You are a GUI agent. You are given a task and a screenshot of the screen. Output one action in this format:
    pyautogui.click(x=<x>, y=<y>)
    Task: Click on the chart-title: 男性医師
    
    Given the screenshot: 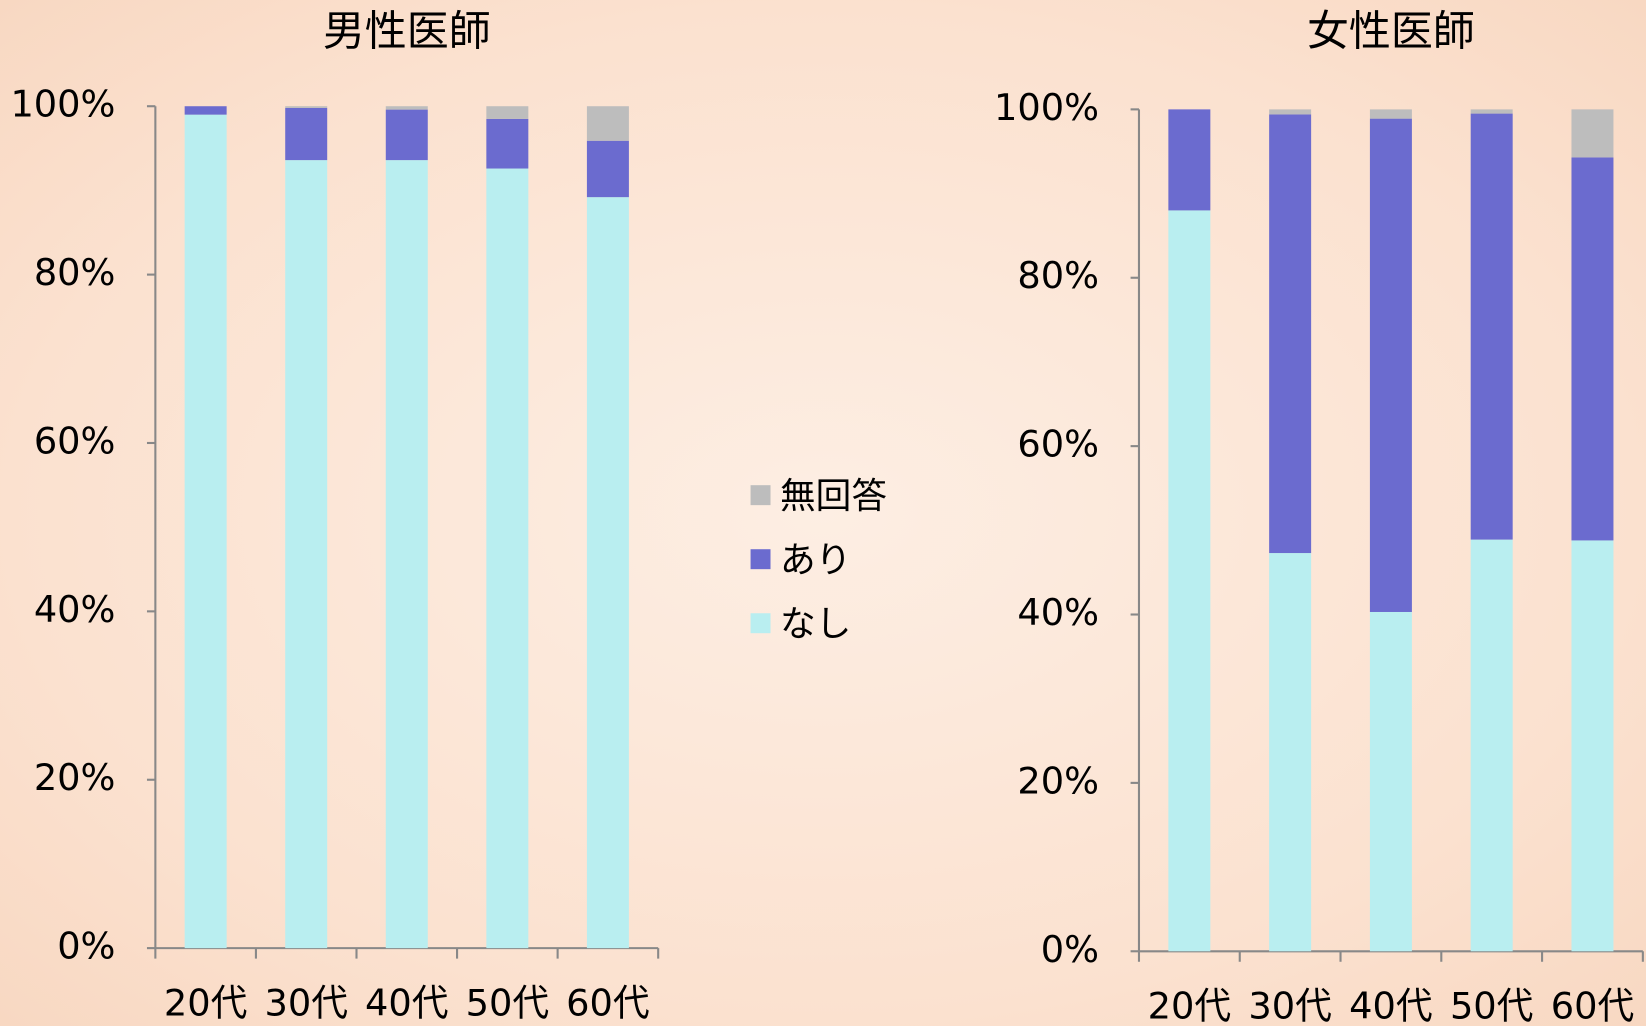 What is the action you would take?
    pyautogui.click(x=407, y=30)
    